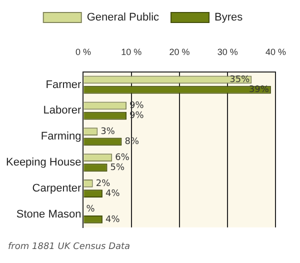 The height and width of the screenshot is (263, 300). Describe the element at coordinates (131, 51) in the screenshot. I see `x-tick-label: 10 %` at that location.